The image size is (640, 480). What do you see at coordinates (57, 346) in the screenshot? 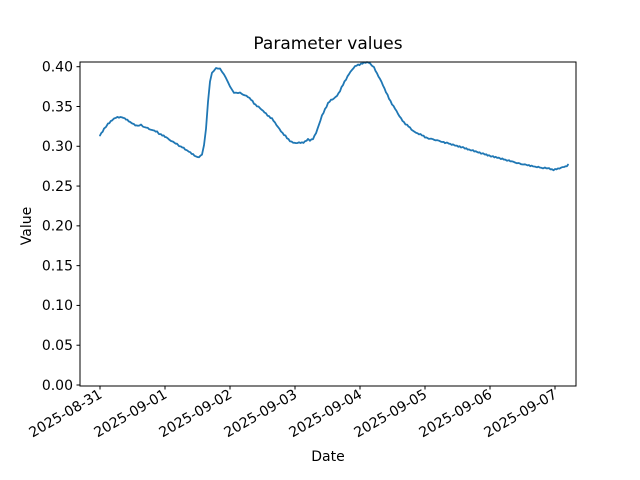
I see `y-tick-label: 0.05` at bounding box center [57, 346].